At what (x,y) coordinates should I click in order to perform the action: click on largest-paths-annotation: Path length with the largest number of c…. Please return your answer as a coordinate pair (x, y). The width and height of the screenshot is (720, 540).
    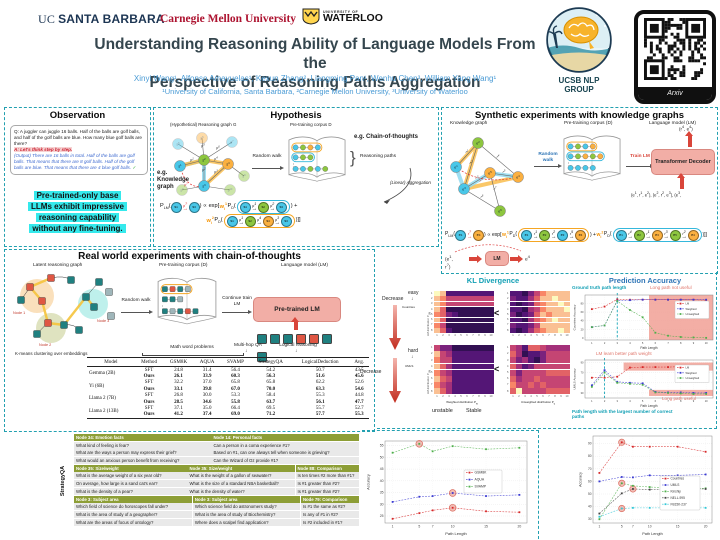
    Looking at the image, I should click on (622, 414).